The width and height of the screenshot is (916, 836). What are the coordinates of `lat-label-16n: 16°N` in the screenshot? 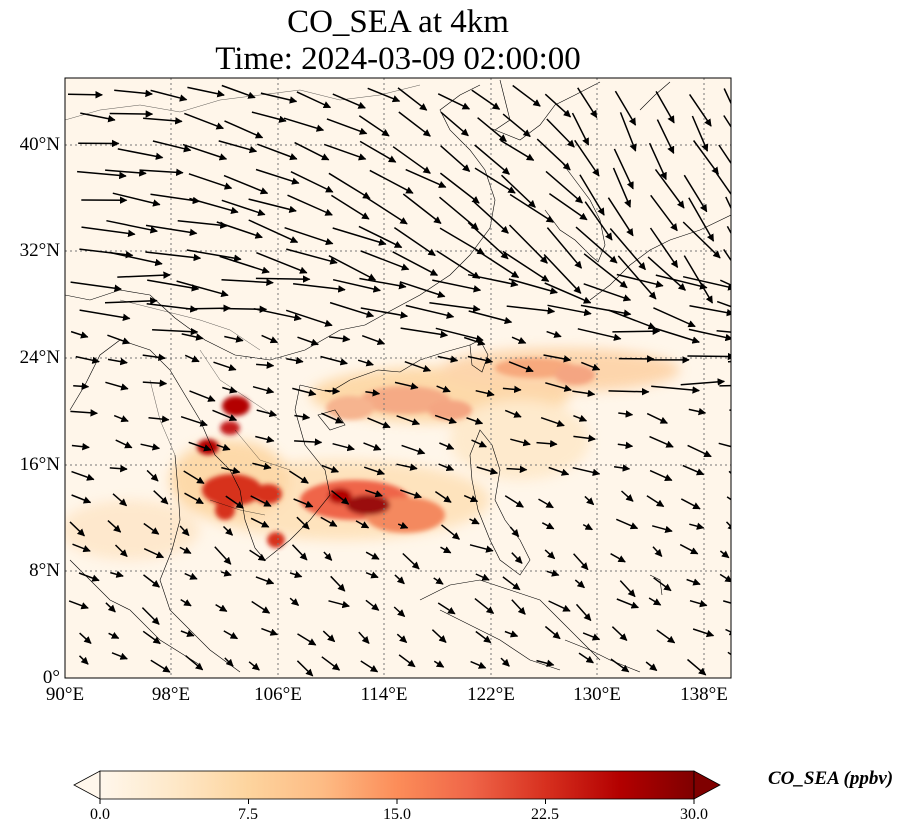 It's located at (39, 464).